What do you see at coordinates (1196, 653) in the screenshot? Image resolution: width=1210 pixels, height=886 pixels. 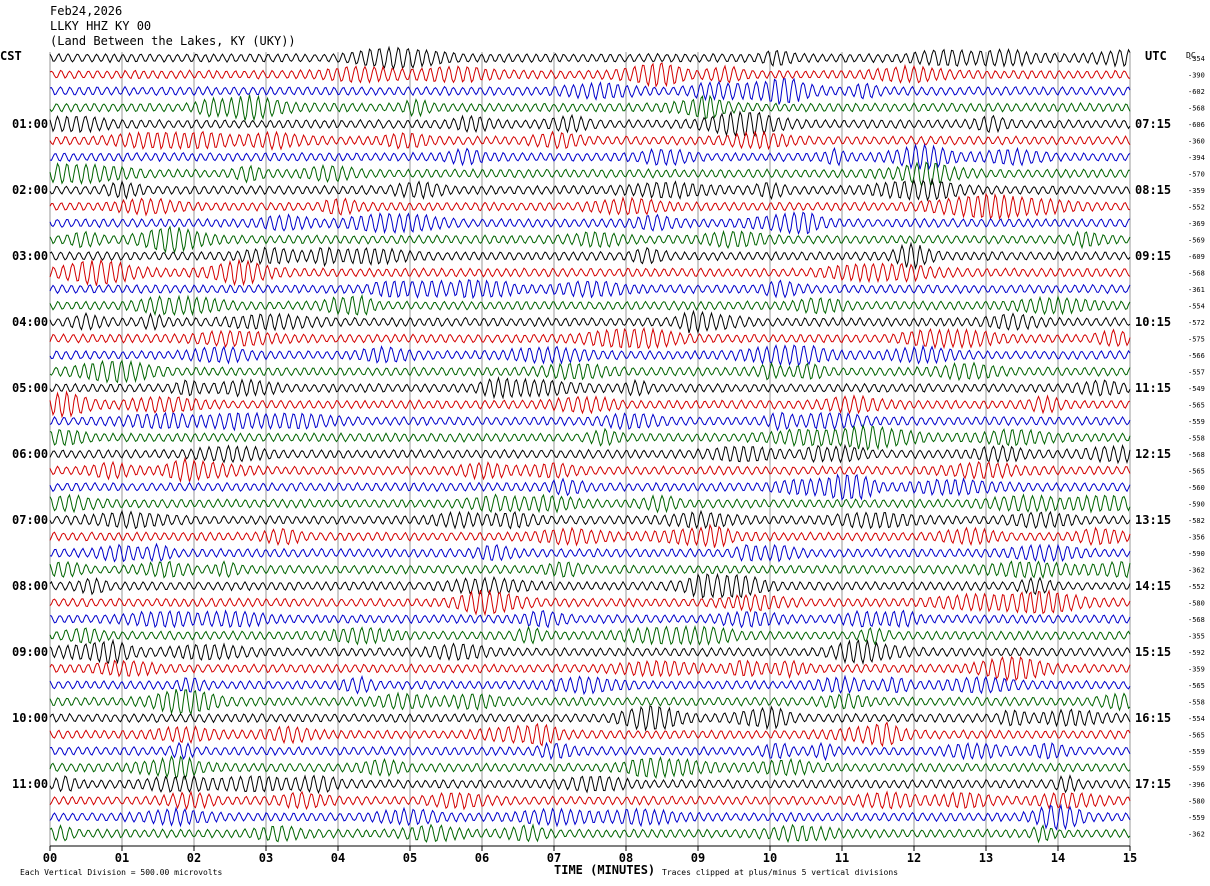 I see `dc-offset-label: -592` at bounding box center [1196, 653].